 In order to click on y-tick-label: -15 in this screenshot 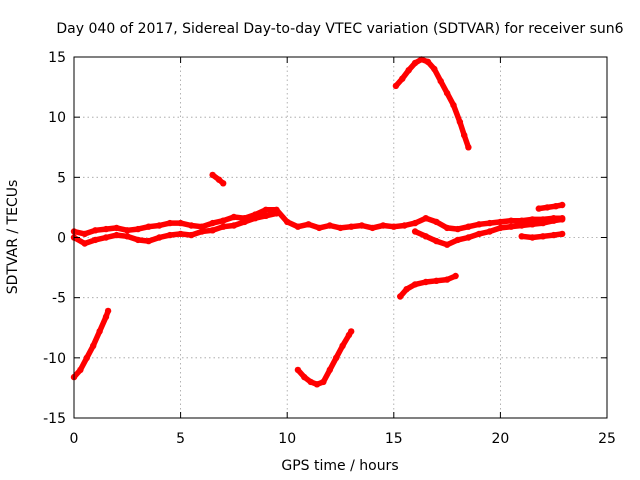, I will do `click(54, 419)`.